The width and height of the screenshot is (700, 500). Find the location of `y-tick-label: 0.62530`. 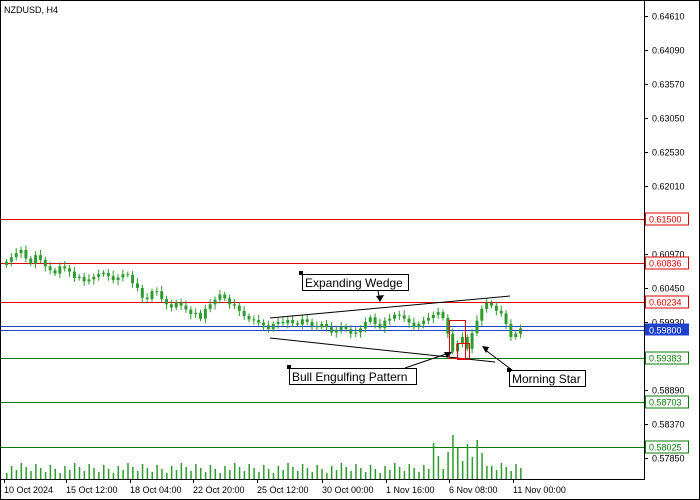

y-tick-label: 0.62530 is located at coordinates (668, 153).